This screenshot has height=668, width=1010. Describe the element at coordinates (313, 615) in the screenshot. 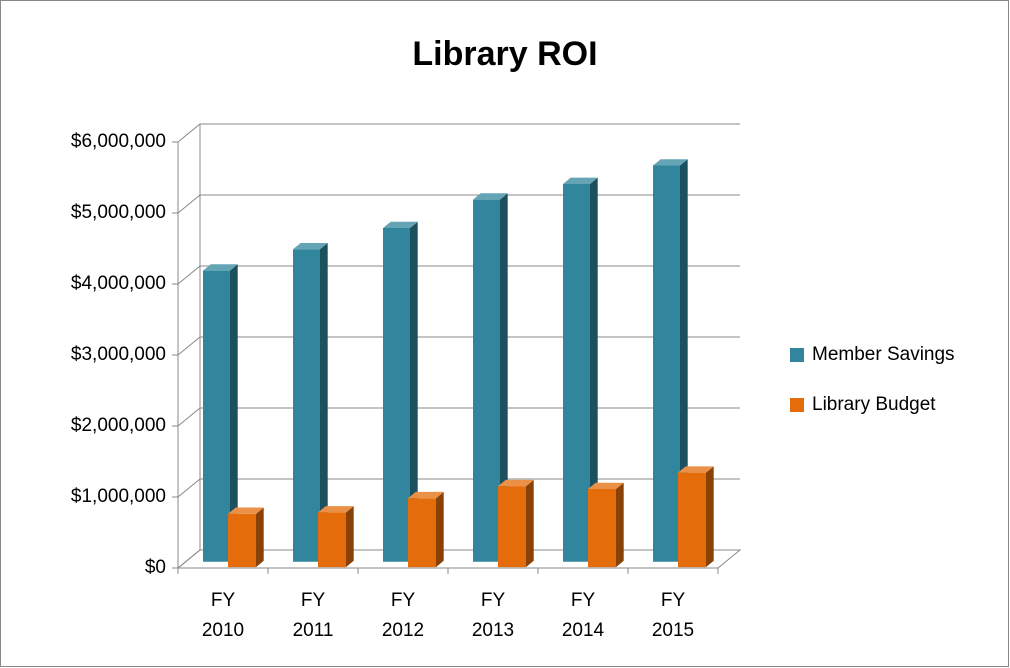

I see `x-tick-label: FY 2011` at that location.